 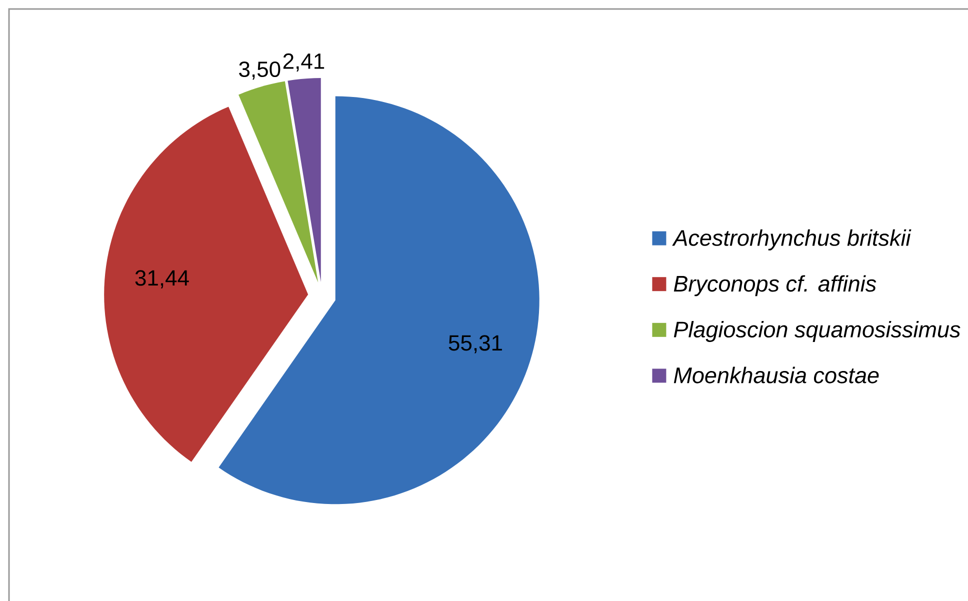 What do you see at coordinates (303, 62) in the screenshot?
I see `data-label: 2,41` at bounding box center [303, 62].